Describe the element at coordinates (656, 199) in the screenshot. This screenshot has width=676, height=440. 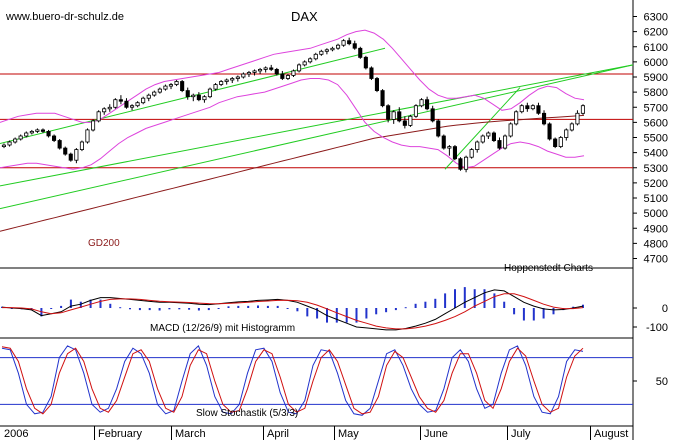
I see `price-y-tick-label: 5100` at that location.